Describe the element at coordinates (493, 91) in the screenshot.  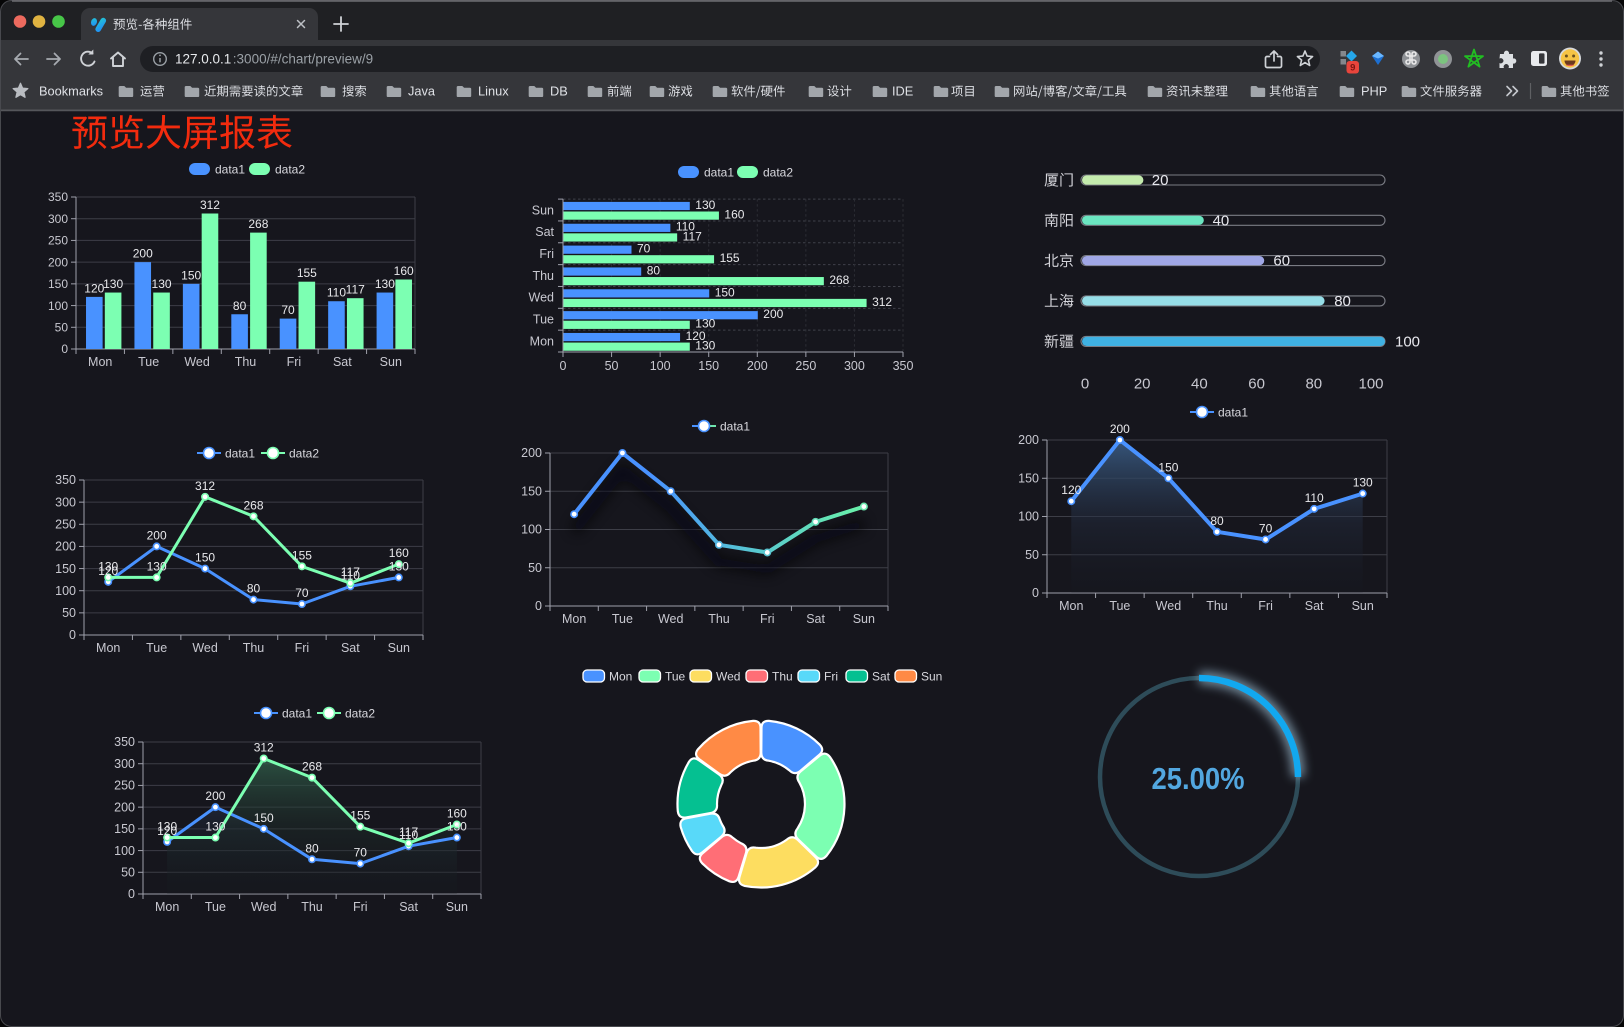
I see `svg-text: Linux` at that location.